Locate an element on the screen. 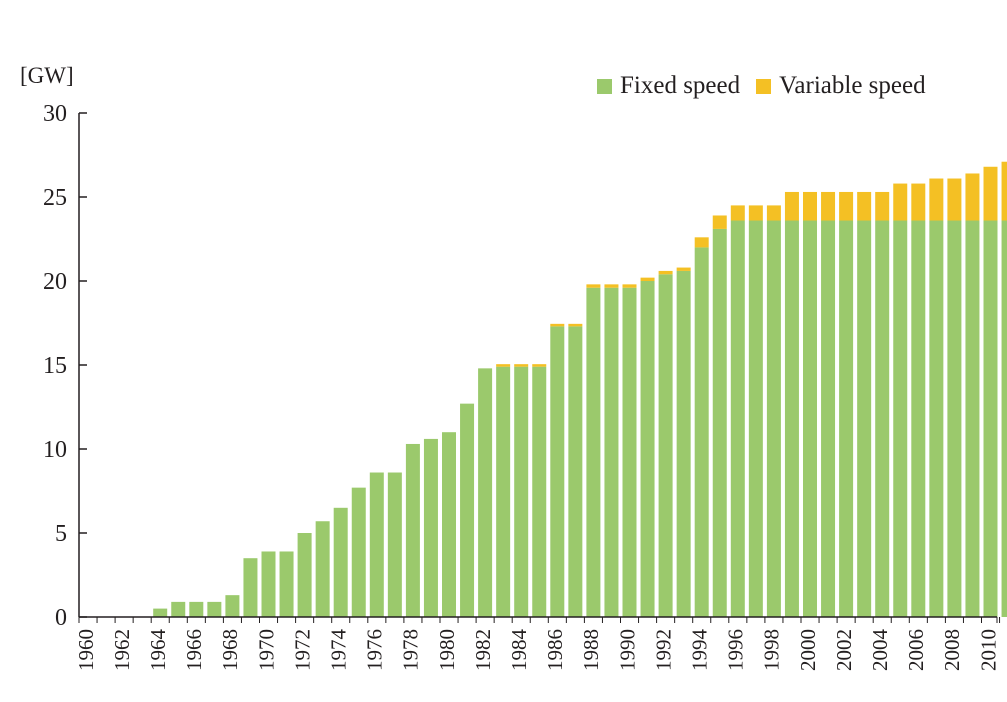 This screenshot has height=702, width=1007. y-tick-label-30: 30 is located at coordinates (55, 114).